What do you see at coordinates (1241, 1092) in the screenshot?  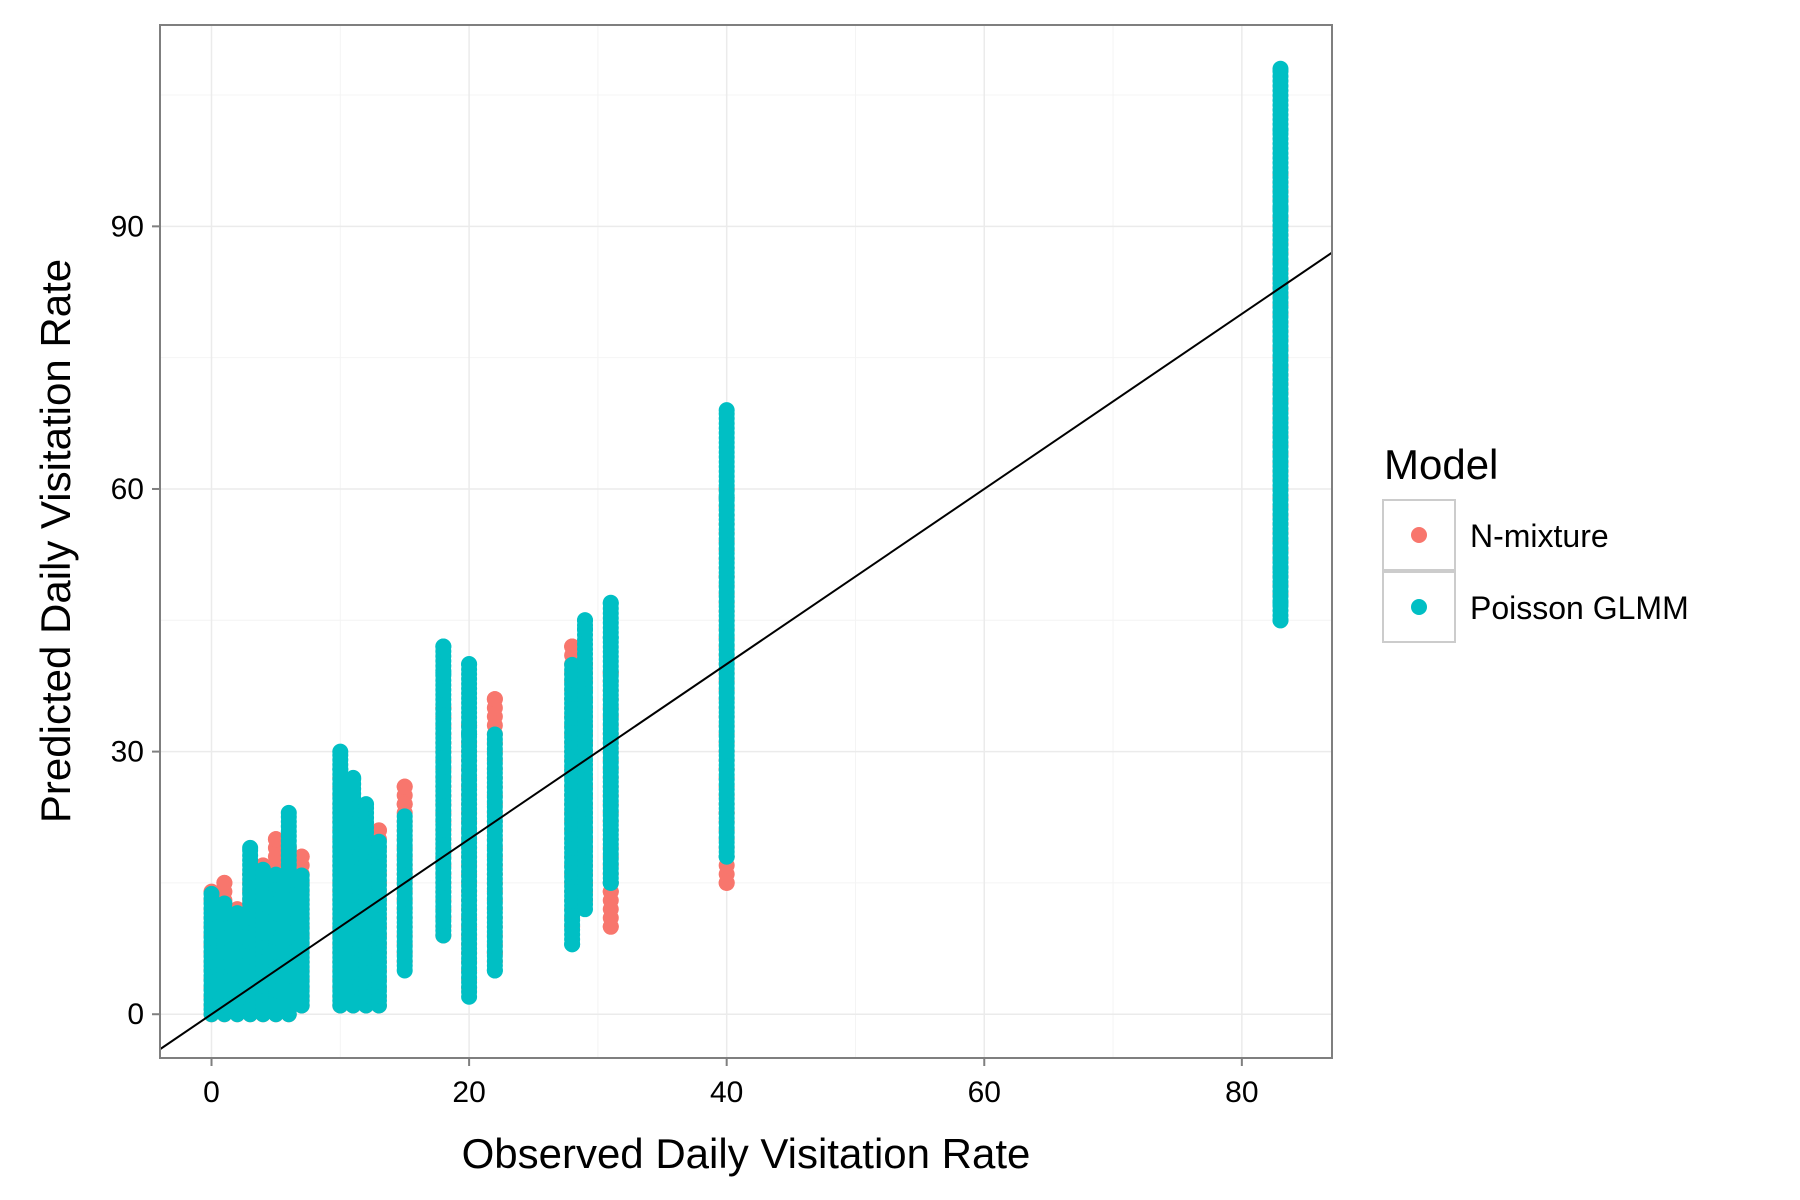 I see `x-tick-label: 80` at bounding box center [1241, 1092].